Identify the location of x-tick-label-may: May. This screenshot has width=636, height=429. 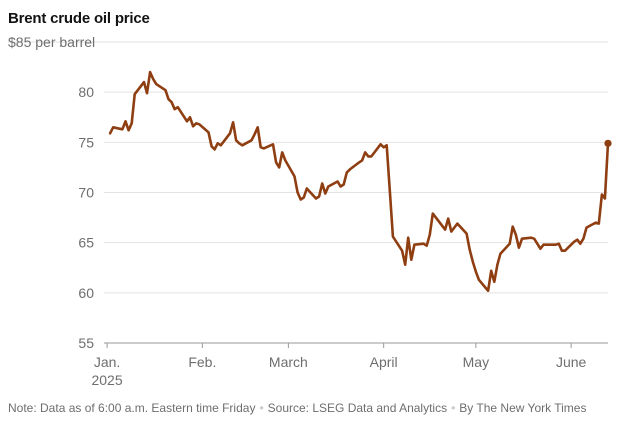
(476, 362).